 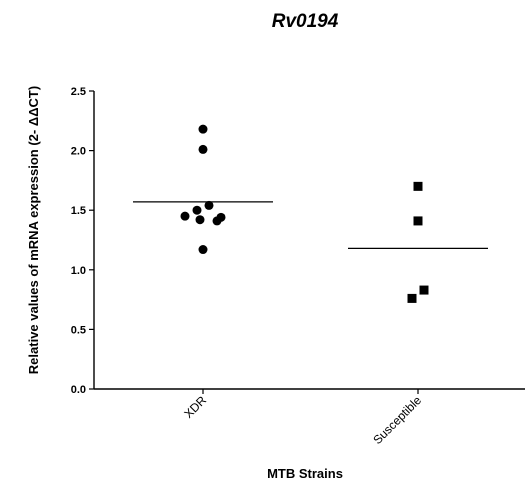 What do you see at coordinates (78, 271) in the screenshot?
I see `y-tick-label: 1.0` at bounding box center [78, 271].